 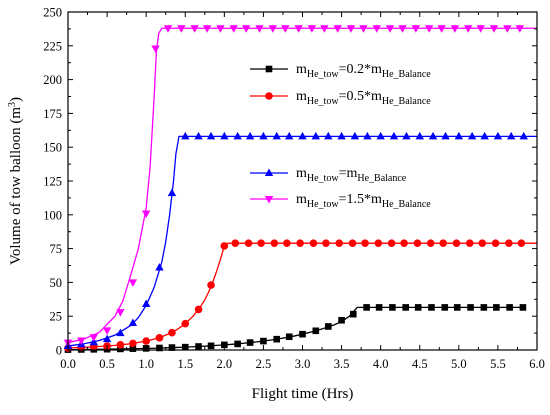 I want to click on legend-label: mHe_tow=0.2*mHe_Balance, so click(x=363, y=71).